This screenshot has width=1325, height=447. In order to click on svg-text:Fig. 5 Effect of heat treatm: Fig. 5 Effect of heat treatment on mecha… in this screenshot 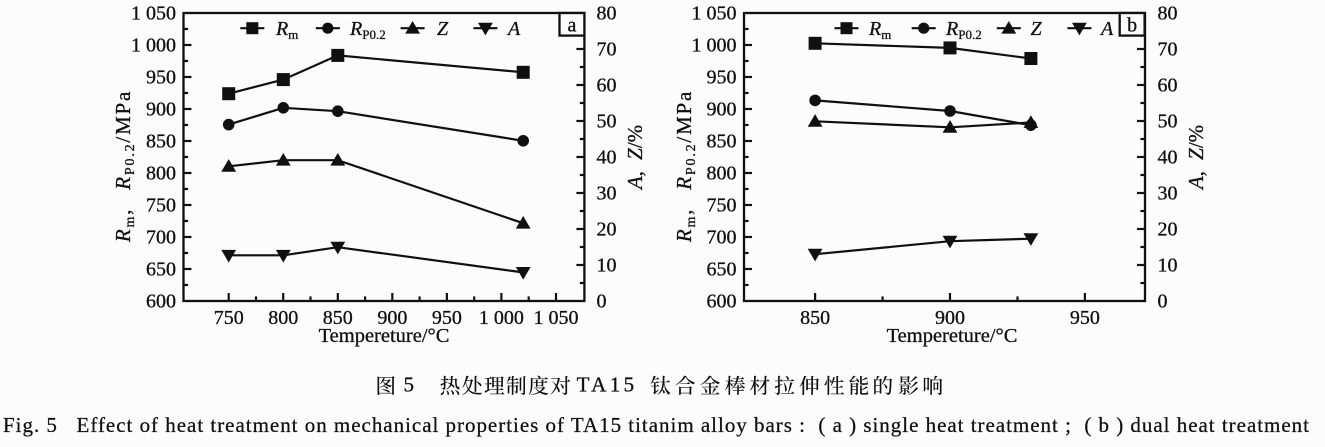, I will do `click(656, 425)`.